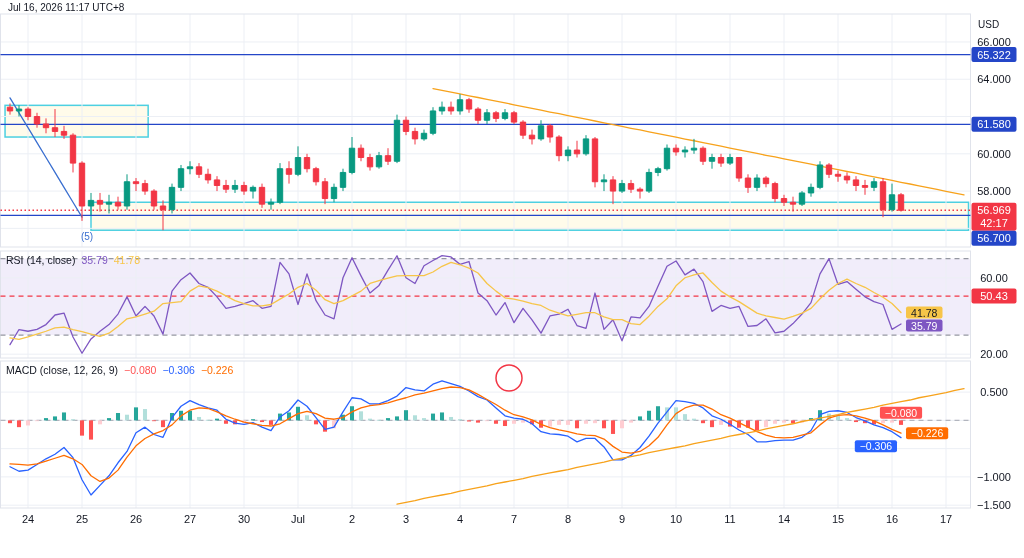  What do you see at coordinates (924, 325) in the screenshot?
I see `data-label: 35.79` at bounding box center [924, 325].